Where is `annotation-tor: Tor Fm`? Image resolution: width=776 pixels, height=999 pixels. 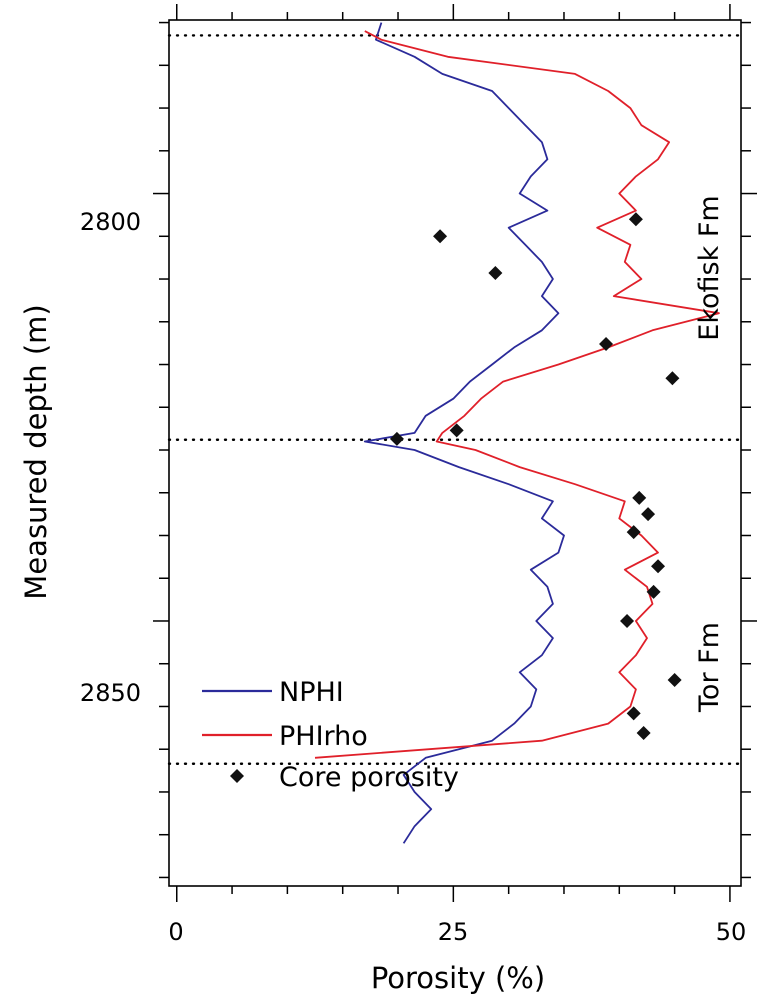
annotation-tor: Tor Fm is located at coordinates (709, 667).